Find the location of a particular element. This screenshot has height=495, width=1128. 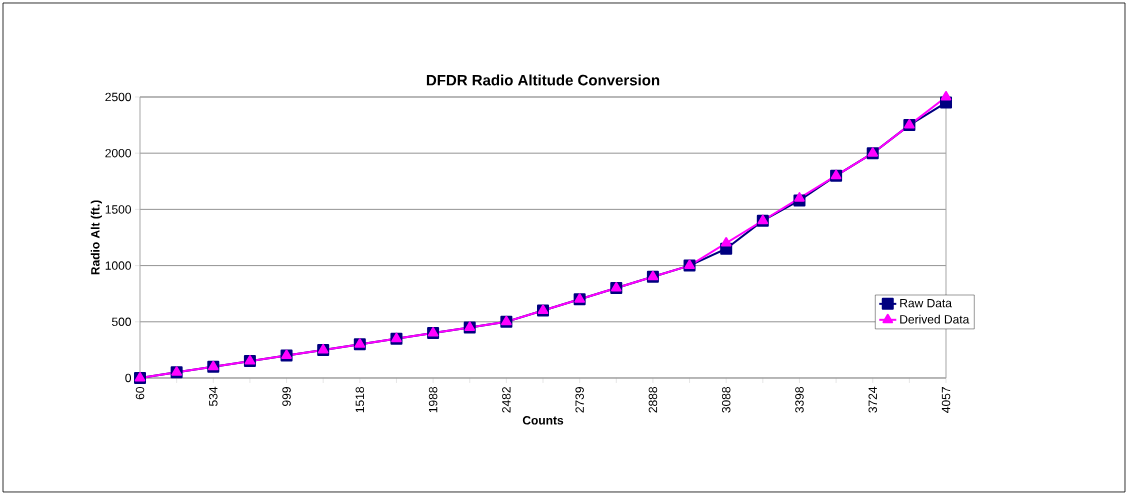

y-tick-label: 2000 is located at coordinates (118, 153).